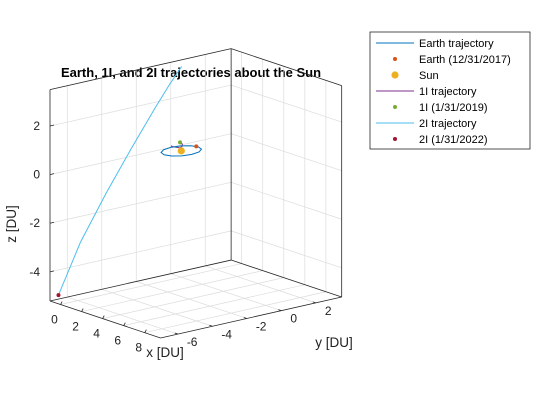 The width and height of the screenshot is (560, 420). I want to click on x-tick-label: 8, so click(138, 348).